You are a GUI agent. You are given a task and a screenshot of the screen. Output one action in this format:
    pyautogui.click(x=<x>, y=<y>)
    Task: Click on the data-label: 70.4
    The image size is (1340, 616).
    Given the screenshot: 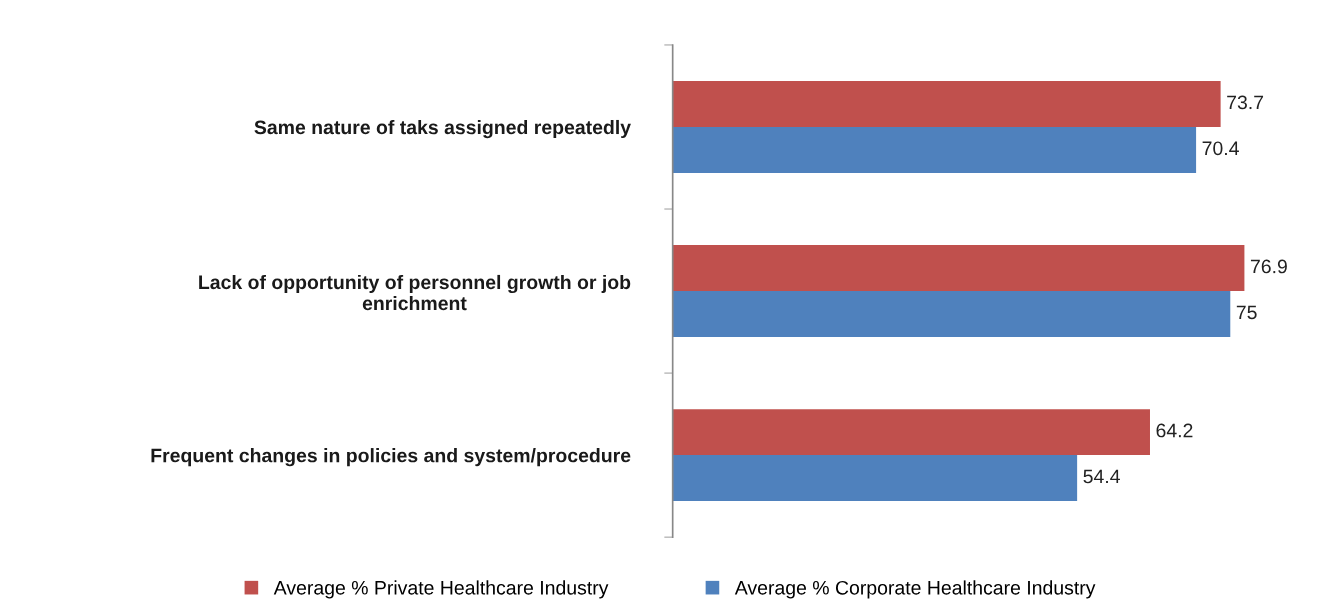 What is the action you would take?
    pyautogui.click(x=1220, y=148)
    